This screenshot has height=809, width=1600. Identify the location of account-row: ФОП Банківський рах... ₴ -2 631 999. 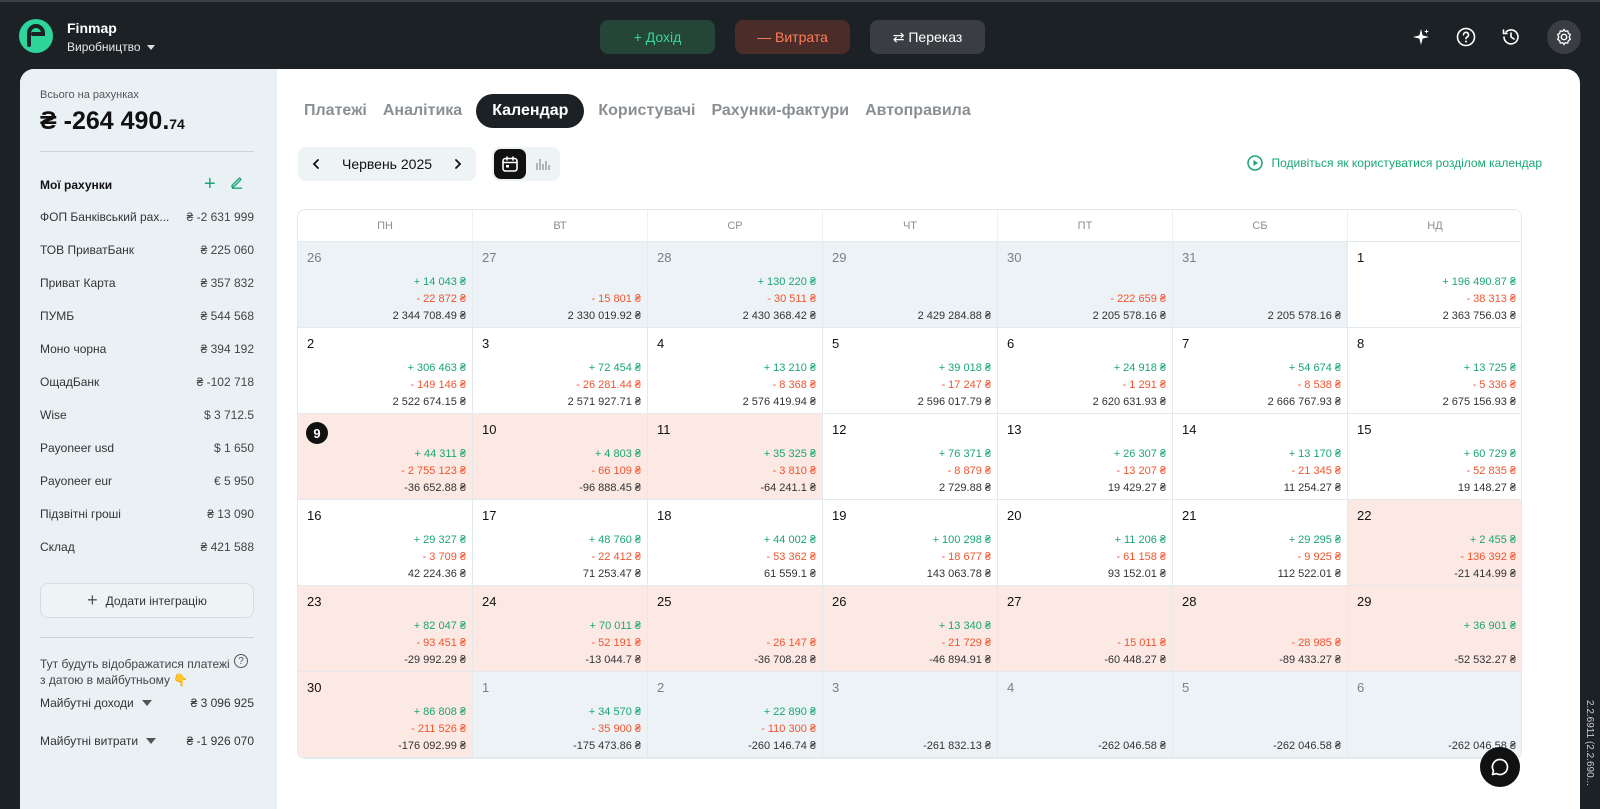
(147, 217).